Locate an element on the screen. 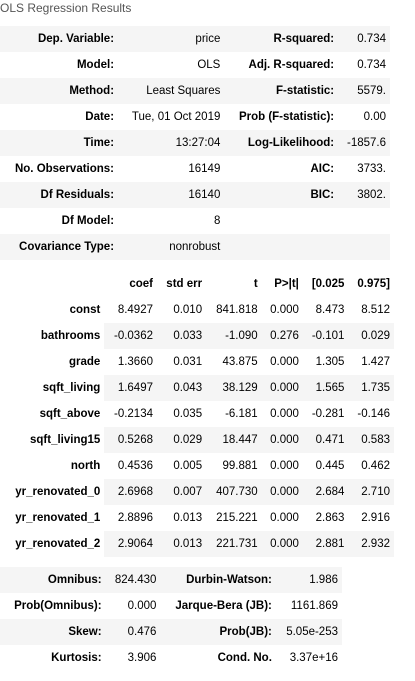  summary-row: Time: 13:27:04 Log-Likelihood: -1857.6 is located at coordinates (195, 143).